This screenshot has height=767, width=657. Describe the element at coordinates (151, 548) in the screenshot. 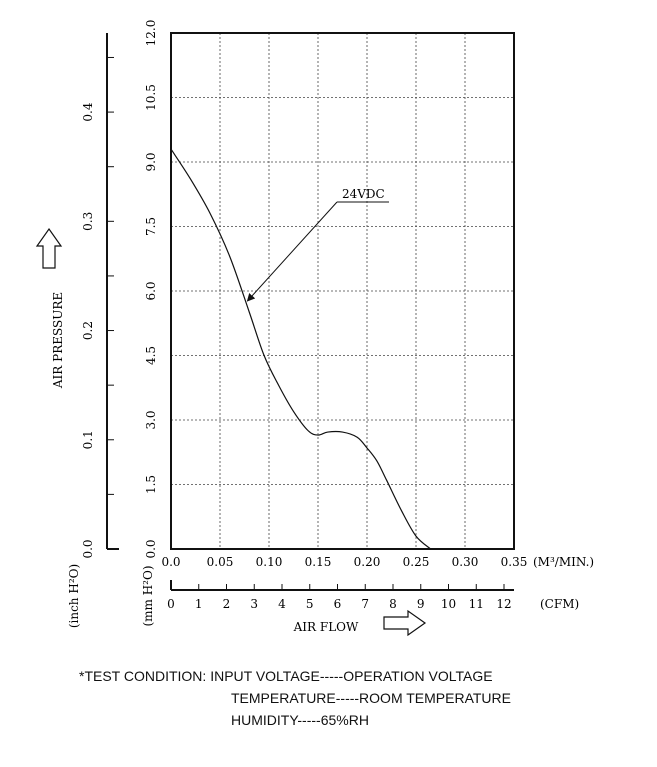

I see `y-tick-label: 0.0` at that location.